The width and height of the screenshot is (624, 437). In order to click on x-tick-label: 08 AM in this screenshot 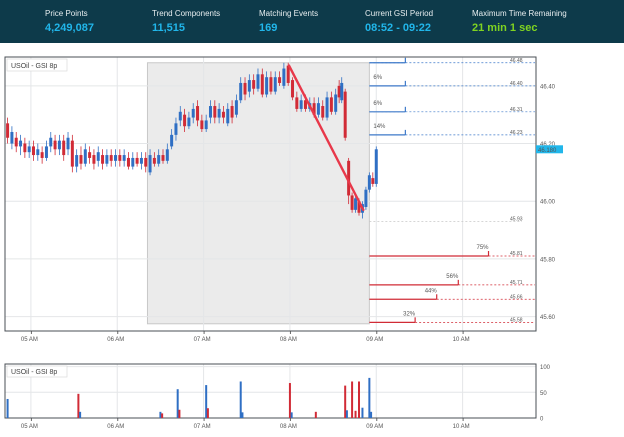, I will do `click(288, 340)`.